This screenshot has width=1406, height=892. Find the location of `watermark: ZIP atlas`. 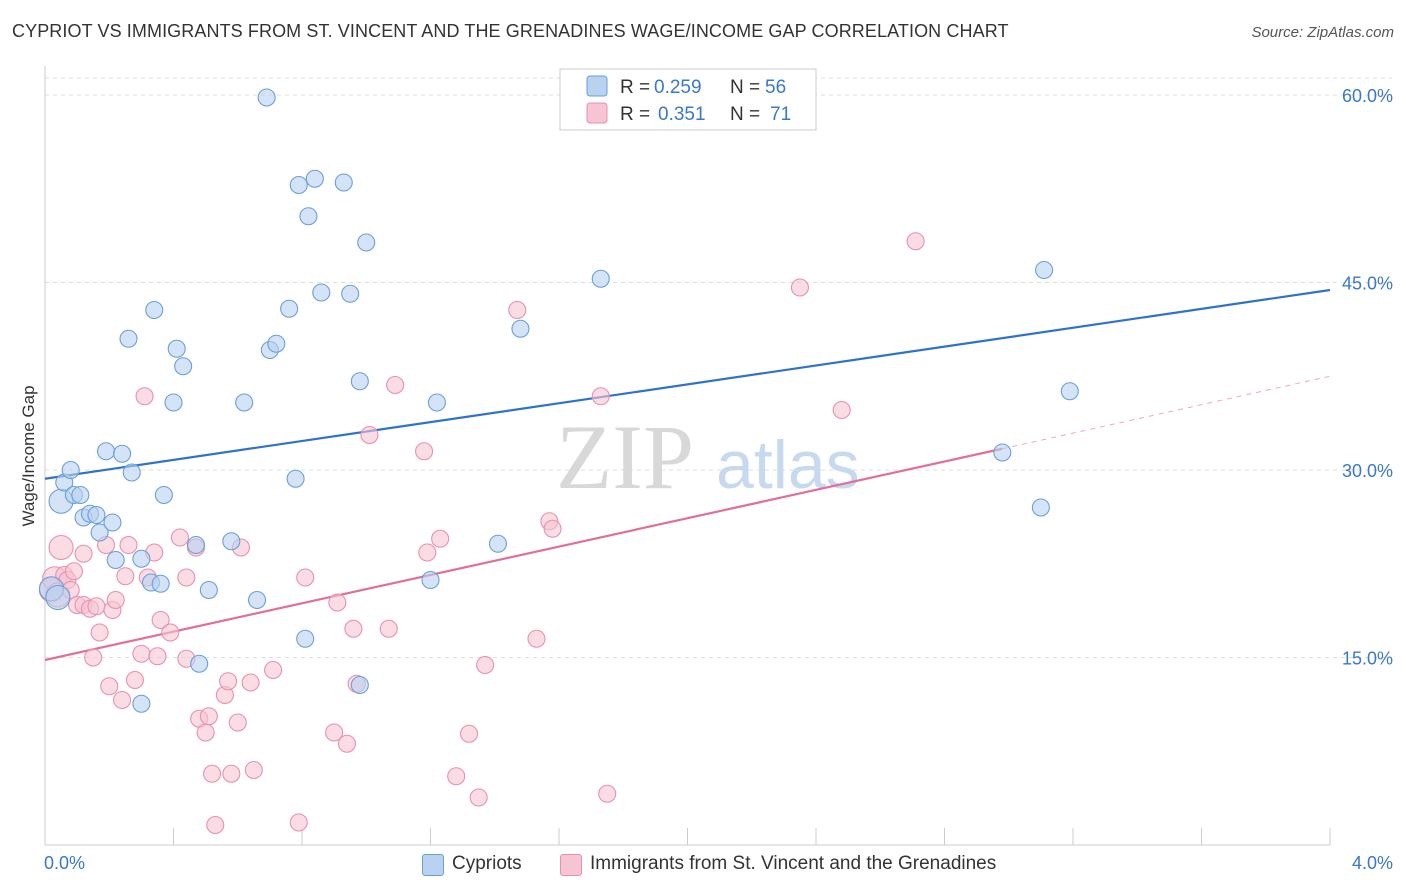

watermark: ZIP atlas is located at coordinates (708, 457).